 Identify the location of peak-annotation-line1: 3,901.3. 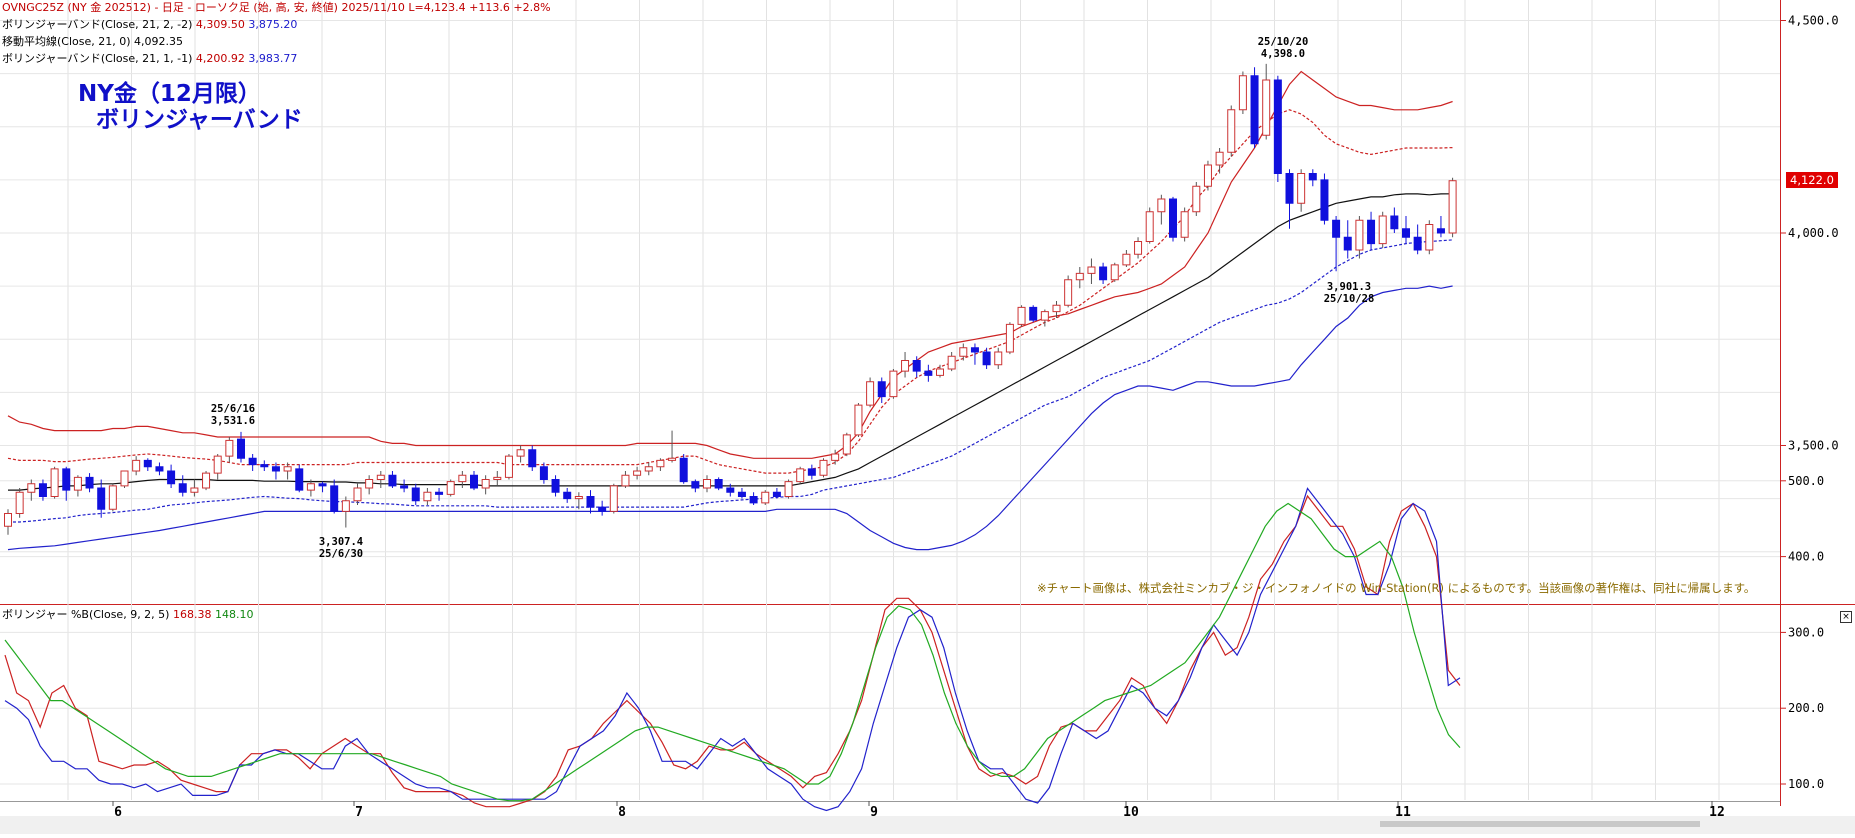
(1349, 287).